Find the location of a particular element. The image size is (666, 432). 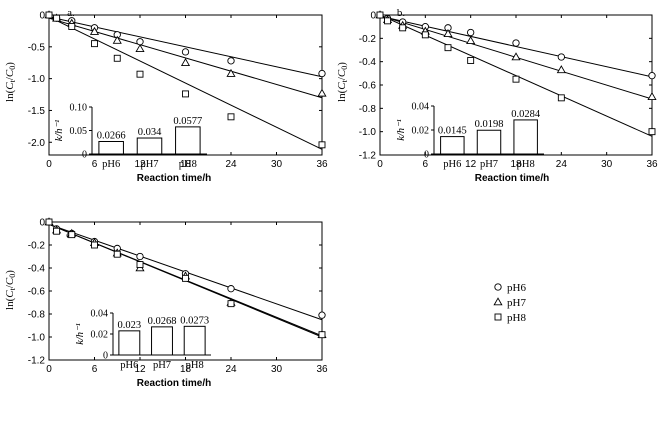

y-tick-label: -1.5 is located at coordinates (37, 111).